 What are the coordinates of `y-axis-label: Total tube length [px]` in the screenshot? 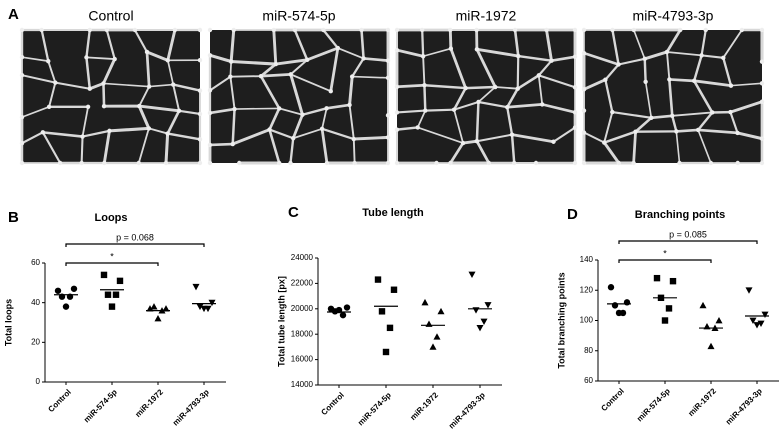 It's located at (281, 321).